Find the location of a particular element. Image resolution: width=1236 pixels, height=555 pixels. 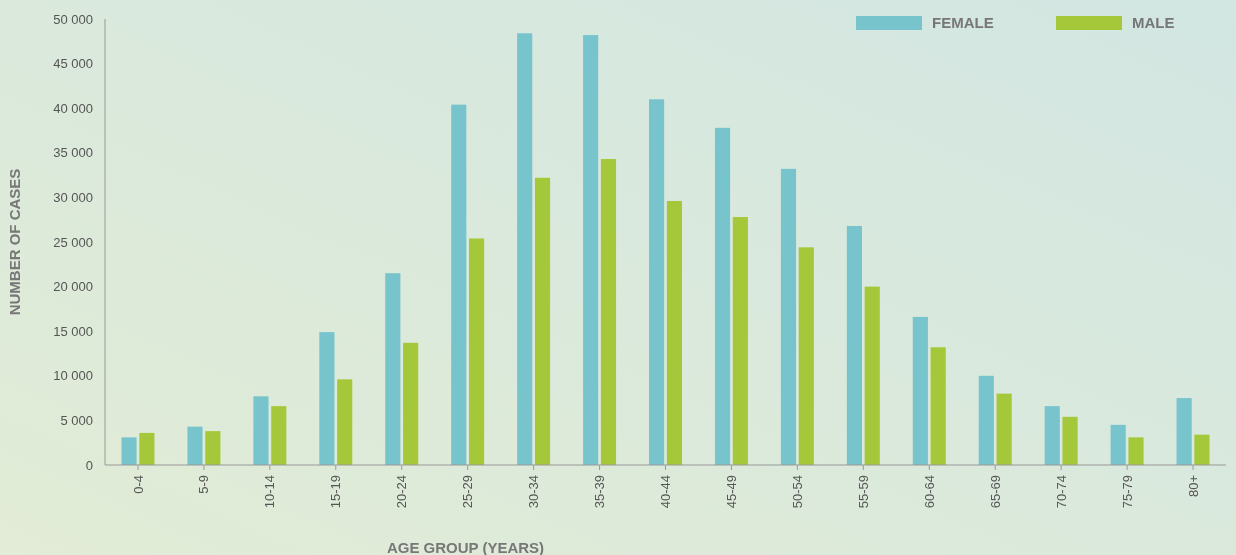

y-tick-label: 40 000 is located at coordinates (73, 108).